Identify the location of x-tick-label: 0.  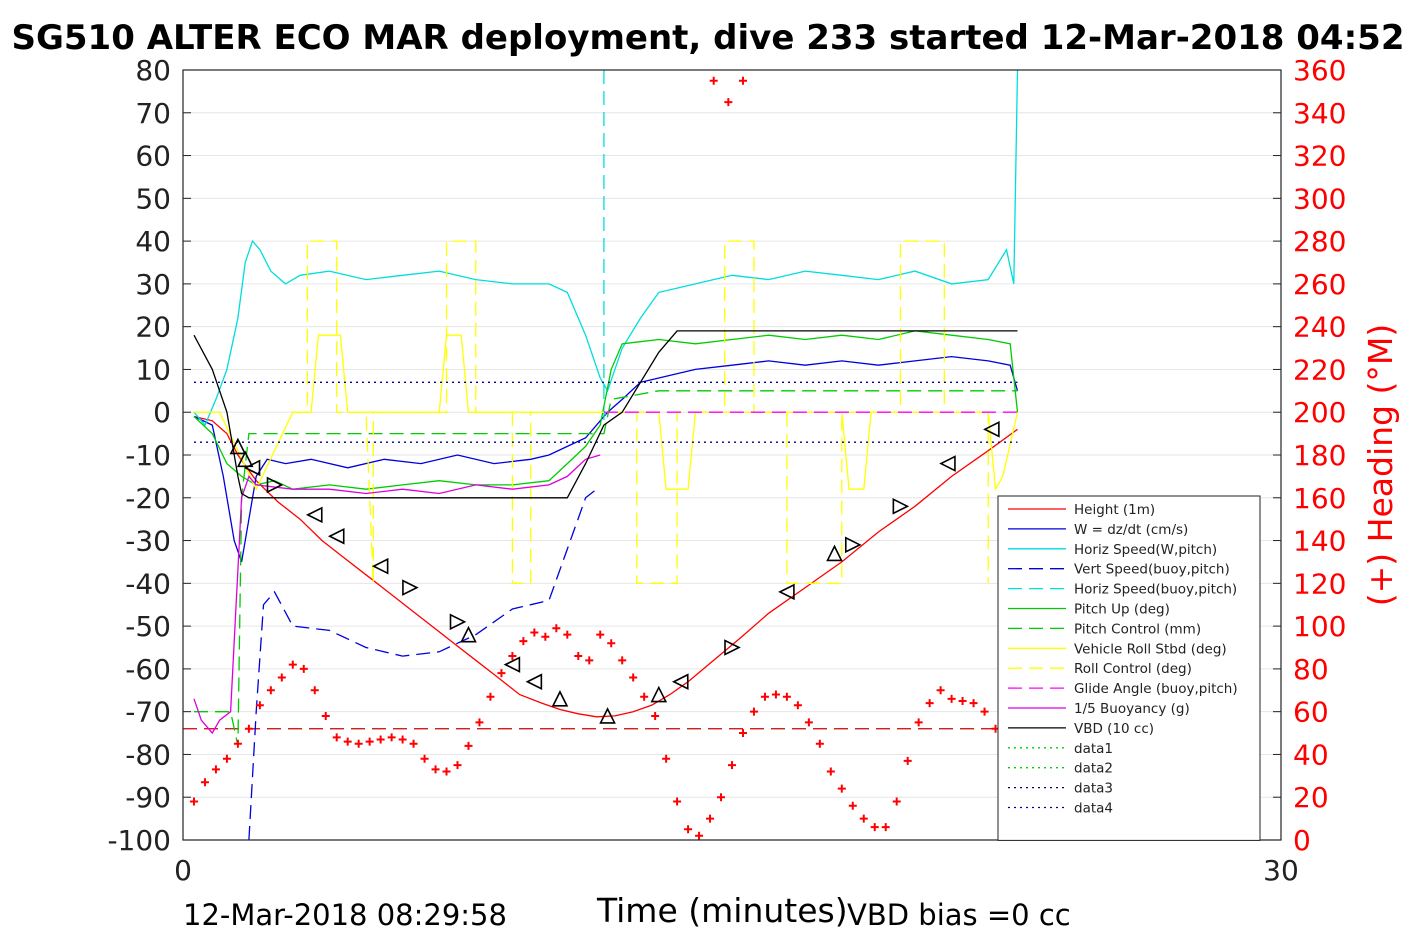
(183, 870).